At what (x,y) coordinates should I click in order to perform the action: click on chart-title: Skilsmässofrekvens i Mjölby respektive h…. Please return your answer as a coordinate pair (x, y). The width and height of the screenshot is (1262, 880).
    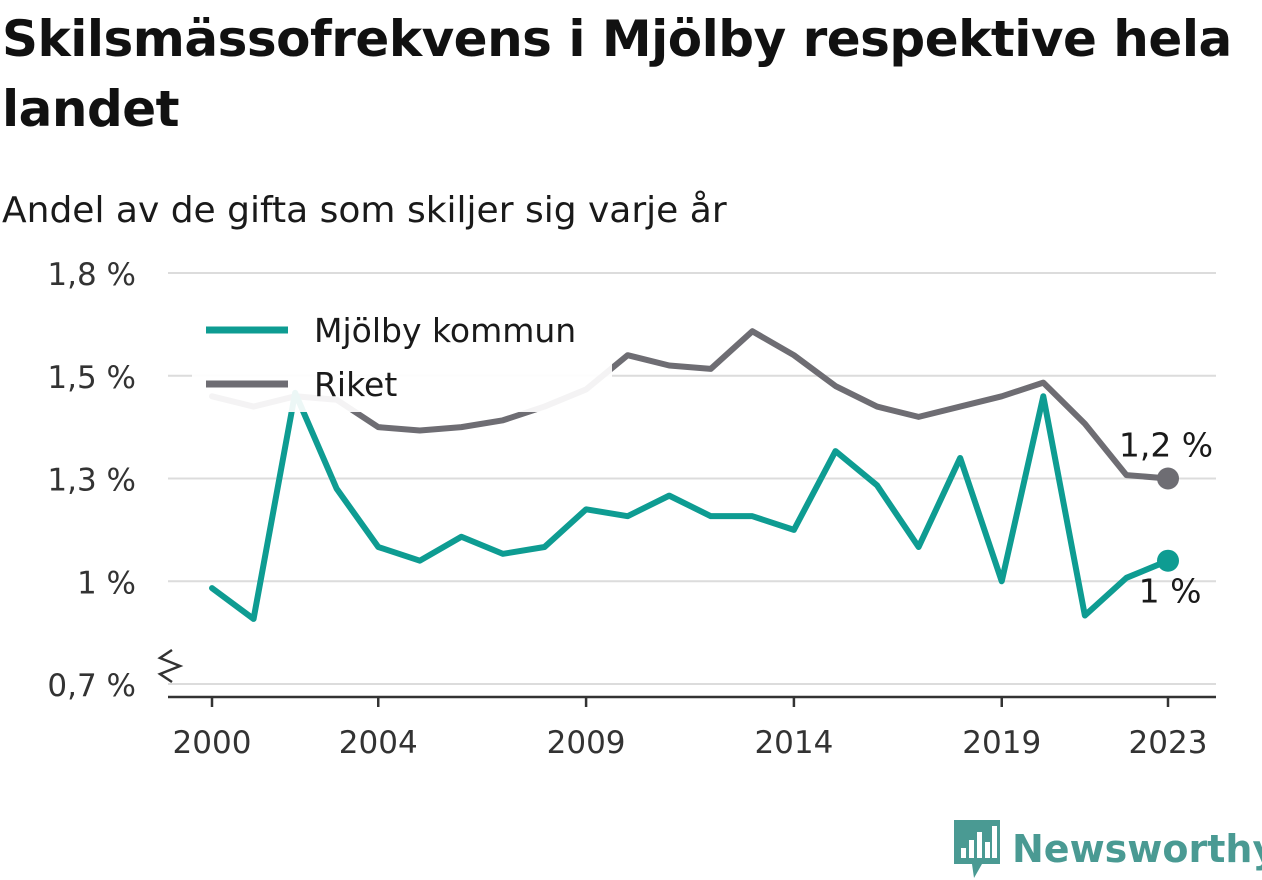
    Looking at the image, I should click on (617, 74).